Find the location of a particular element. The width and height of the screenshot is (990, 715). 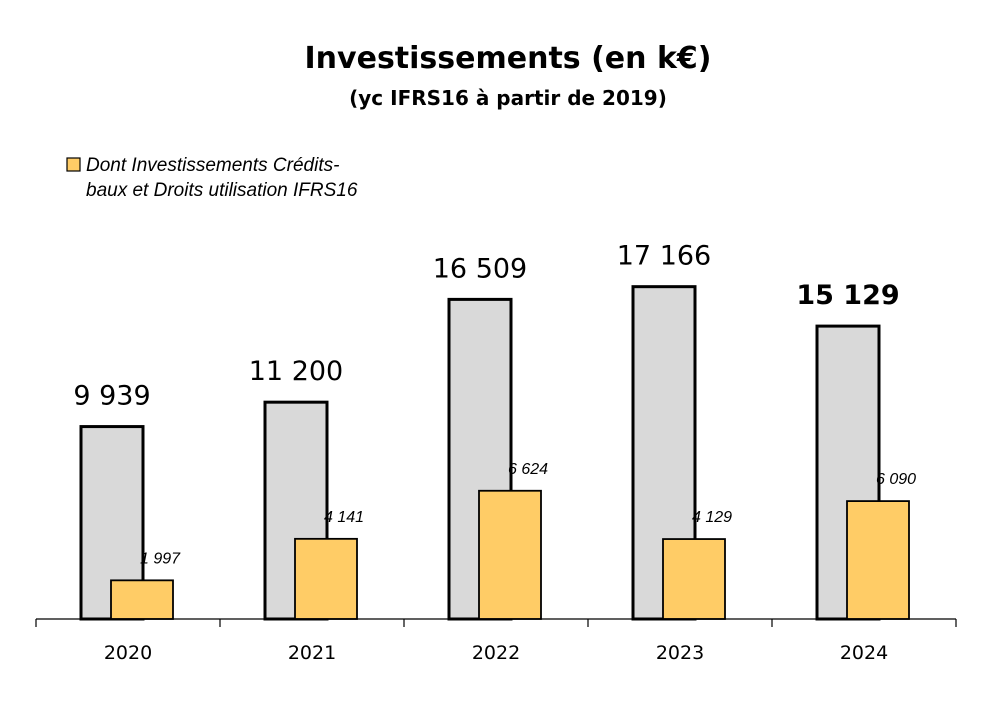

legend-label-line-2: baux et Droits utilisation IFRS16 is located at coordinates (222, 190).